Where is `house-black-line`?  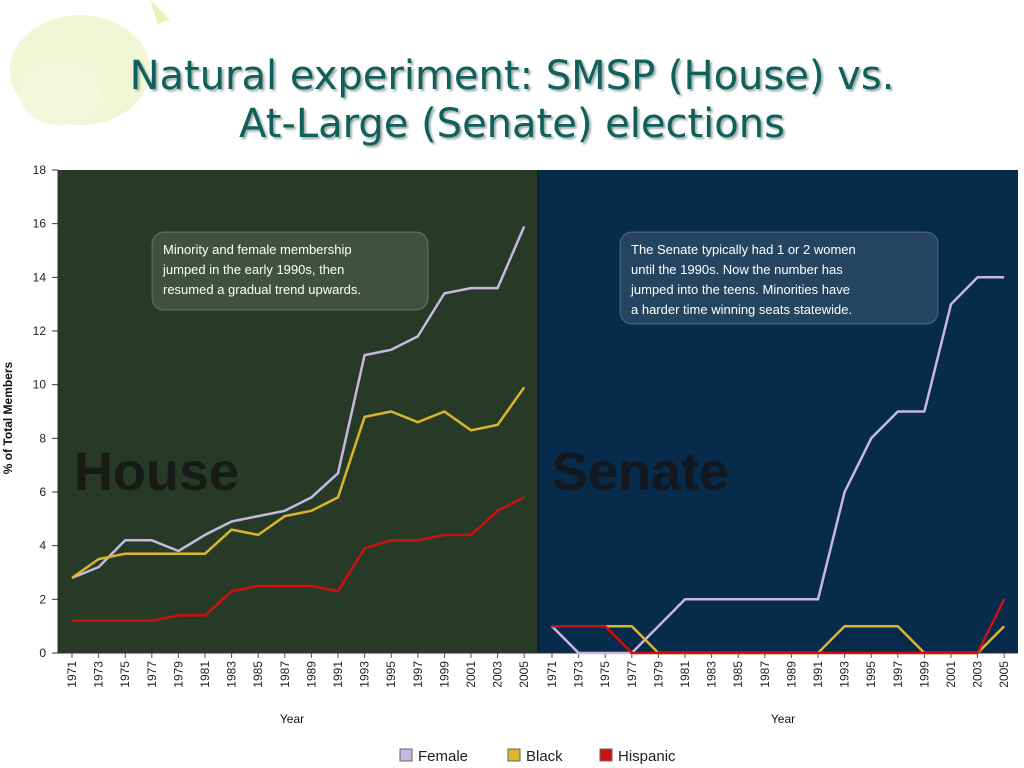
house-black-line is located at coordinates (298, 482).